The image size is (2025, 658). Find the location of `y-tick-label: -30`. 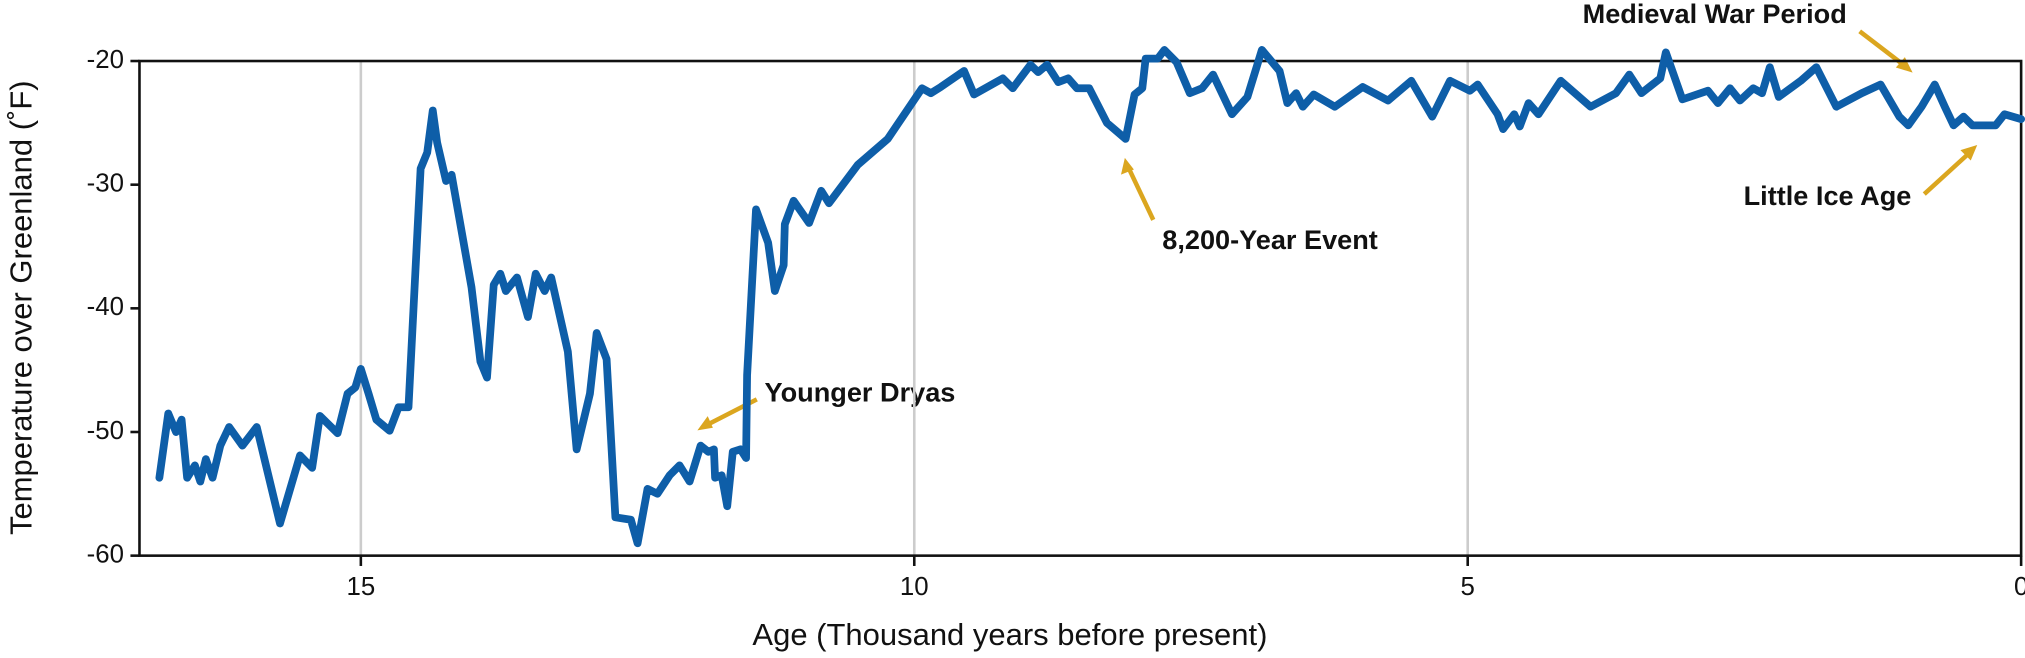

y-tick-label: -30 is located at coordinates (105, 184).